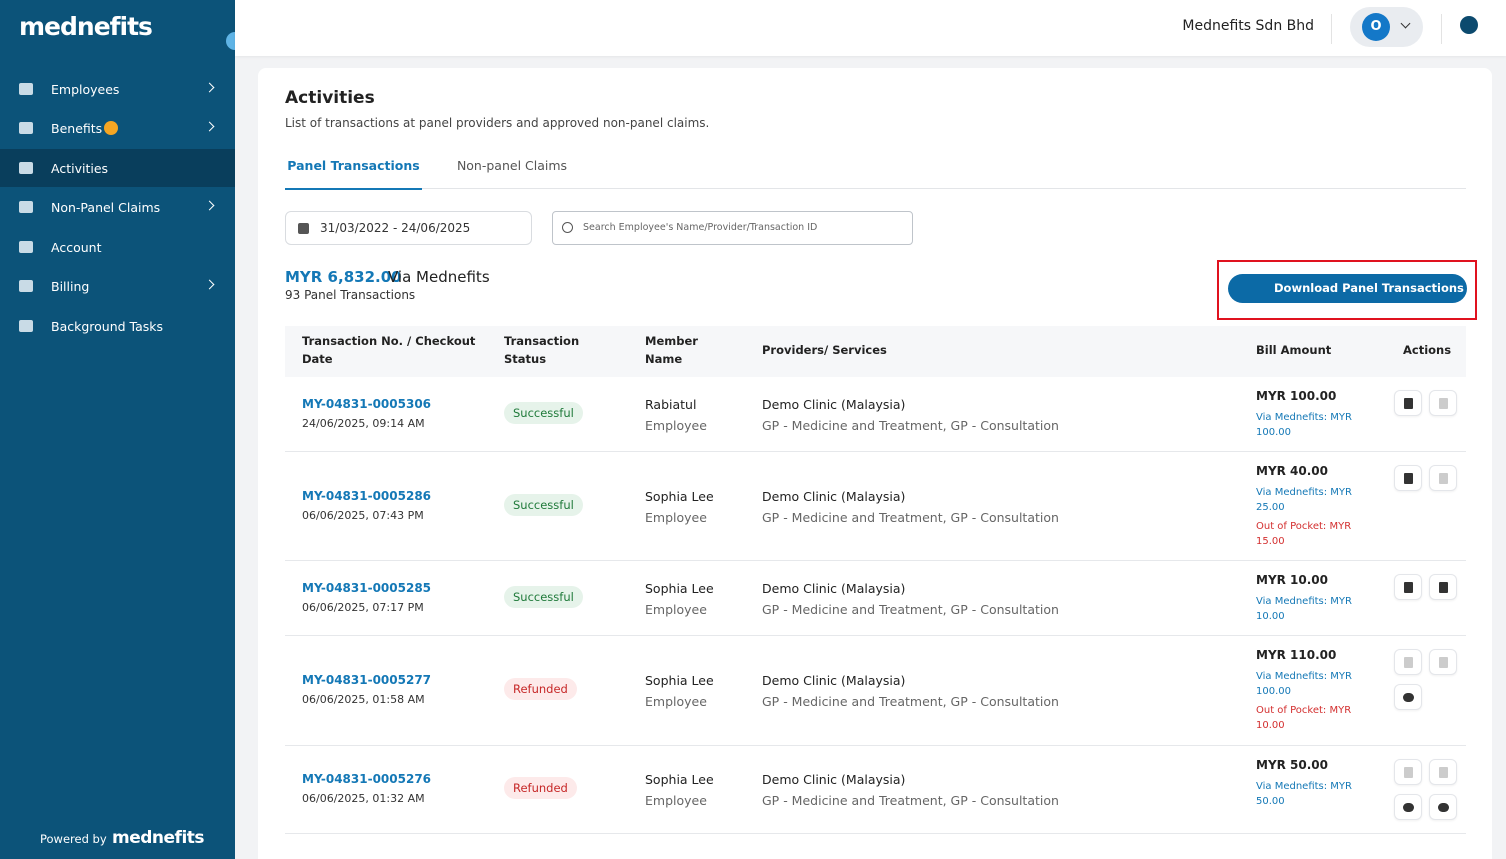 The image size is (1506, 859). Describe the element at coordinates (367, 403) in the screenshot. I see `transaction-id: MY-04831-0005306` at that location.